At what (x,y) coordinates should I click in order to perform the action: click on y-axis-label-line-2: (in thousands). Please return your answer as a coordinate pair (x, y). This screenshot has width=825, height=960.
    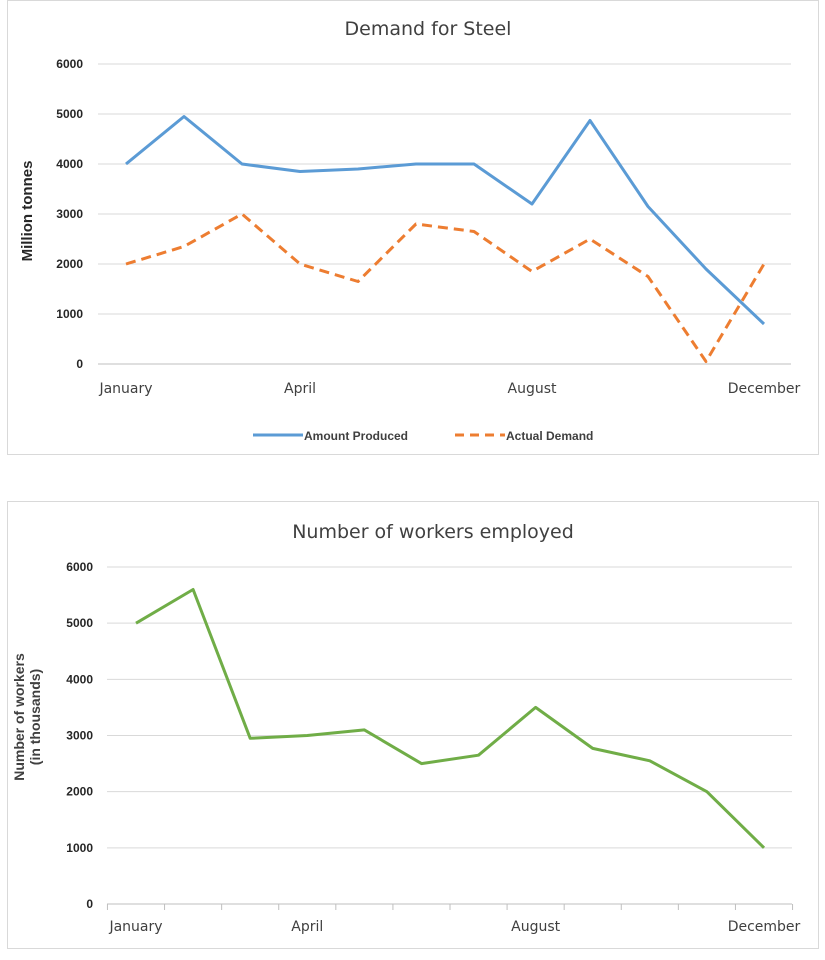
    Looking at the image, I should click on (35, 717).